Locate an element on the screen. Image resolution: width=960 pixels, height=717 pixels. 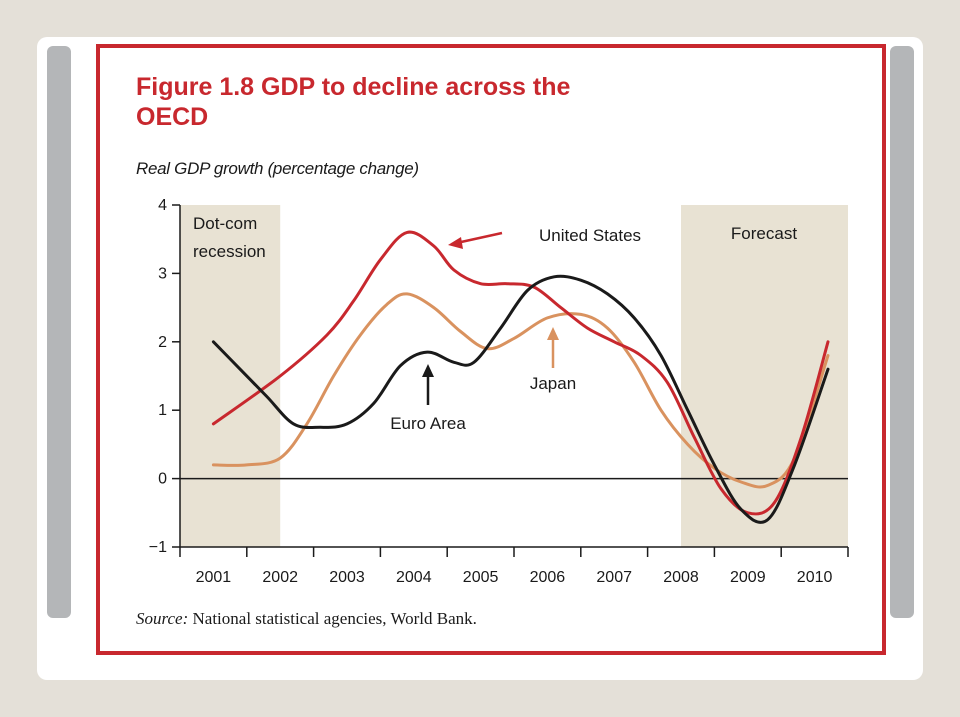
y-tick-label-1: 3 is located at coordinates (162, 273).